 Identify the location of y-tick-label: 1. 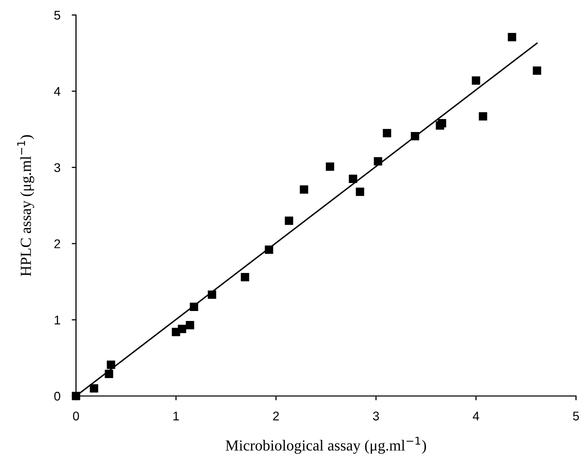
(57, 320).